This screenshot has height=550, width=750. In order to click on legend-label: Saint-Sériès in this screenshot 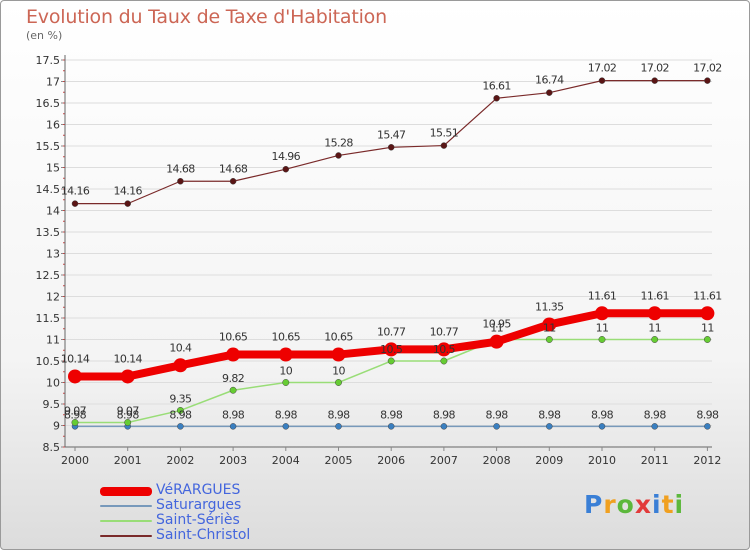, I will do `click(198, 520)`.